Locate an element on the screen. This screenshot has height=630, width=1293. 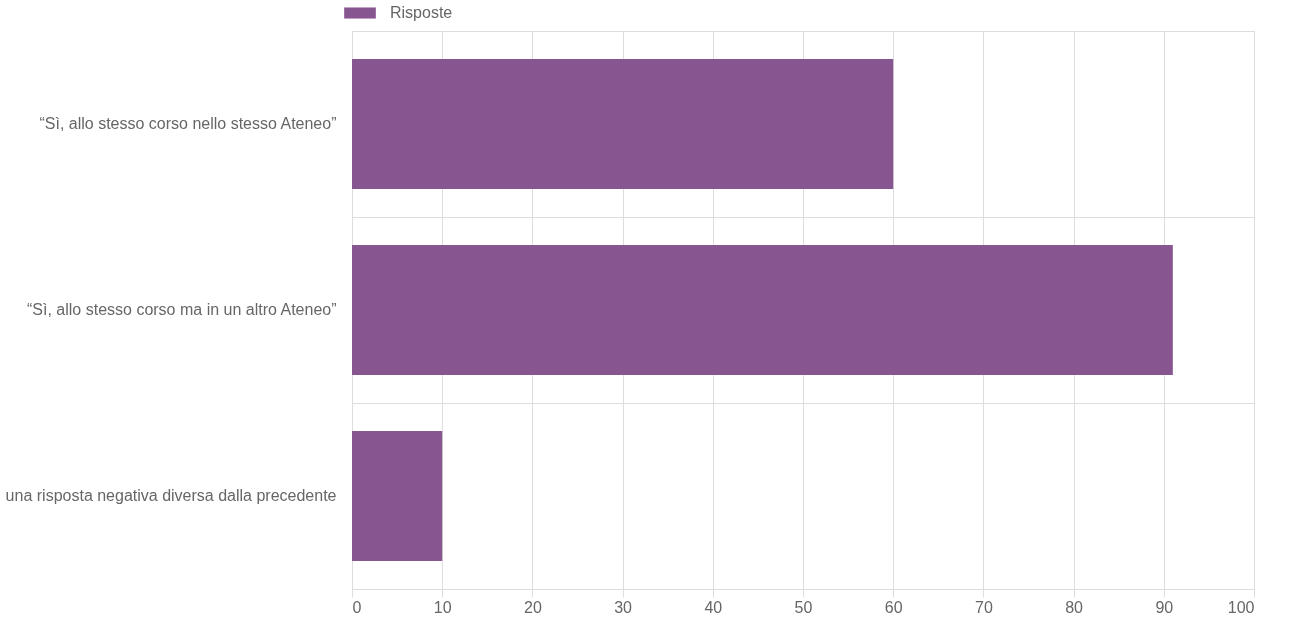
x-tick-label: 20 is located at coordinates (533, 607).